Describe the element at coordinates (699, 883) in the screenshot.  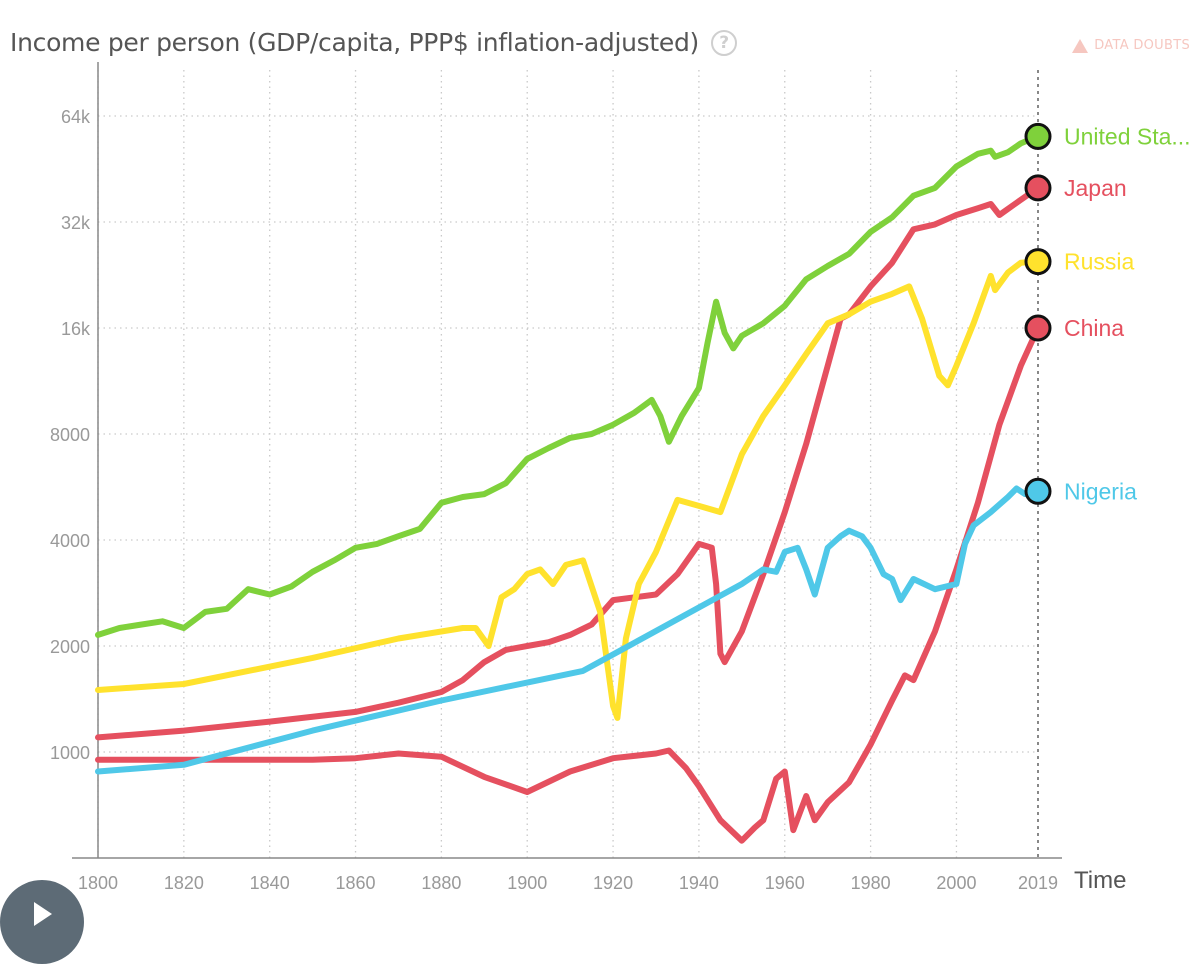
I see `x-tick-label: 1940` at that location.